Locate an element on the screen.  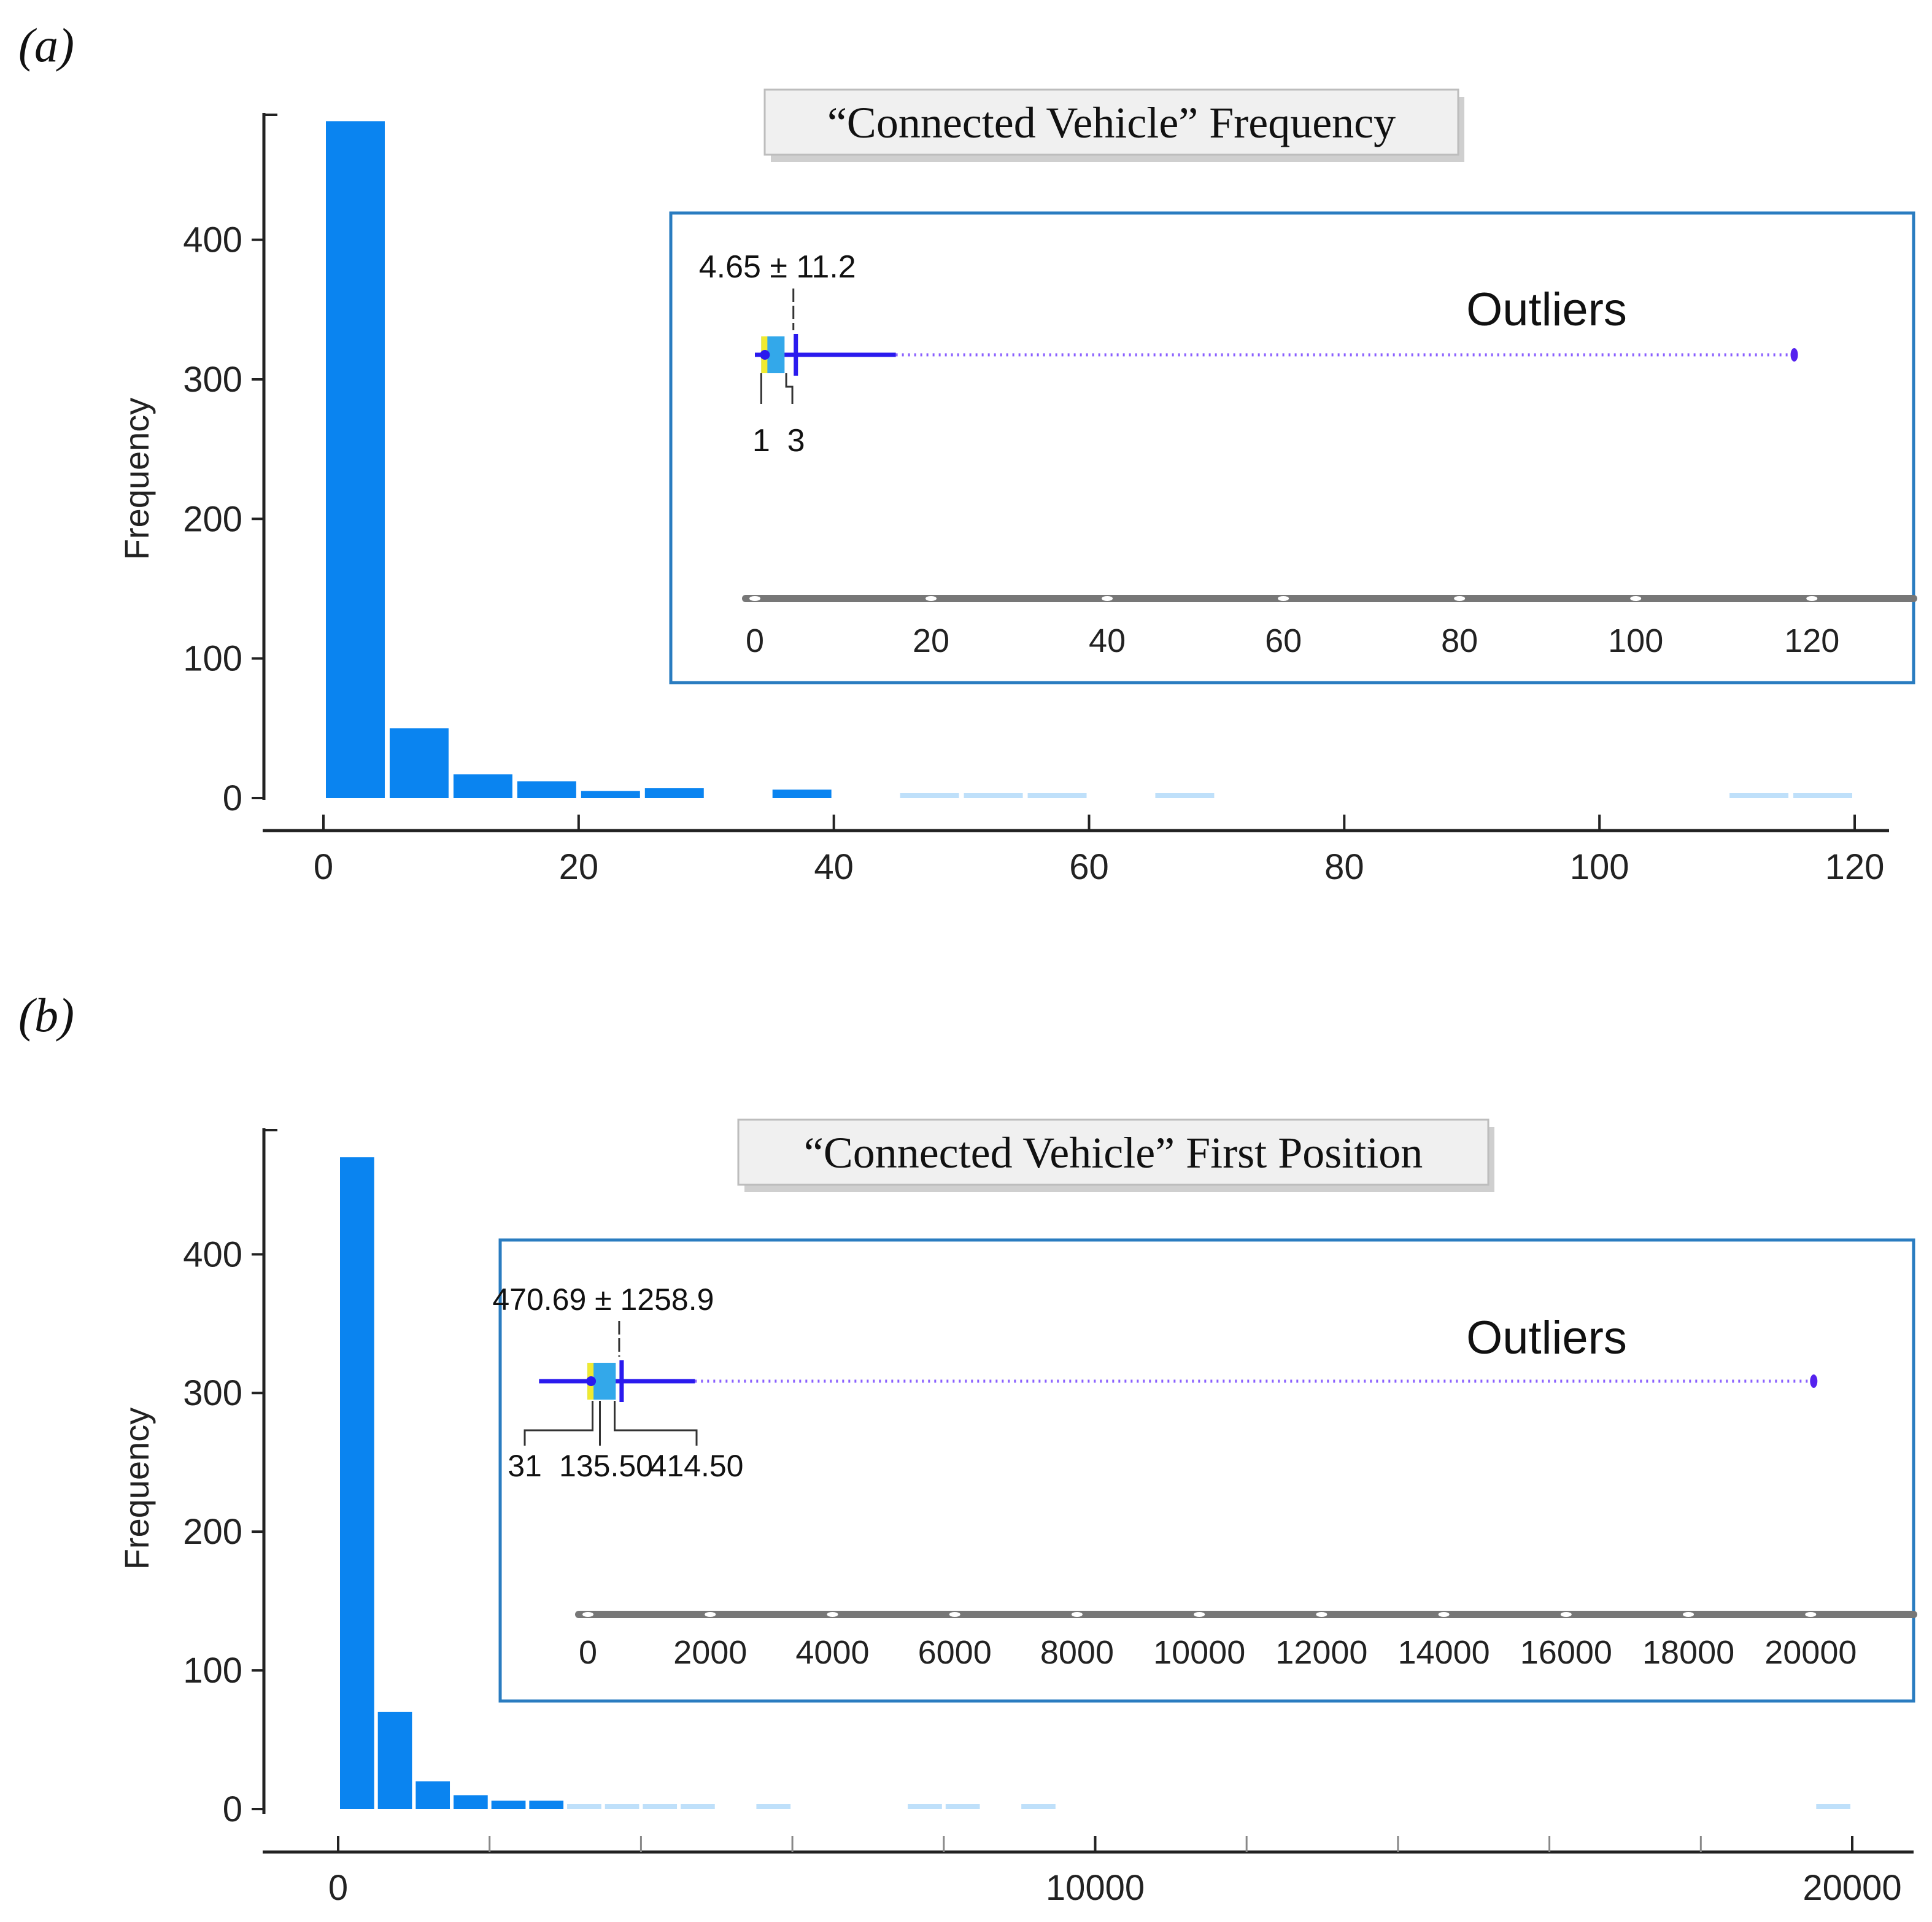
inset-tick-label: 20000 is located at coordinates (1810, 1653).